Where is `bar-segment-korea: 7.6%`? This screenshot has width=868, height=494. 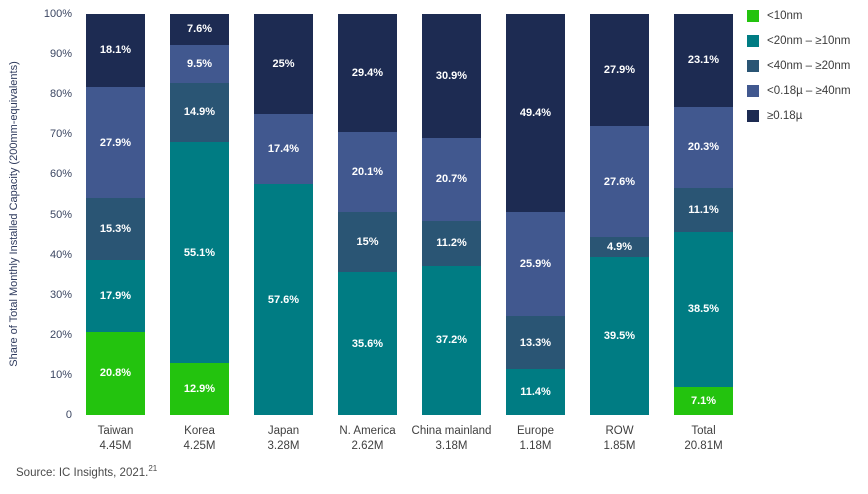
bar-segment-korea: 7.6% is located at coordinates (199, 29).